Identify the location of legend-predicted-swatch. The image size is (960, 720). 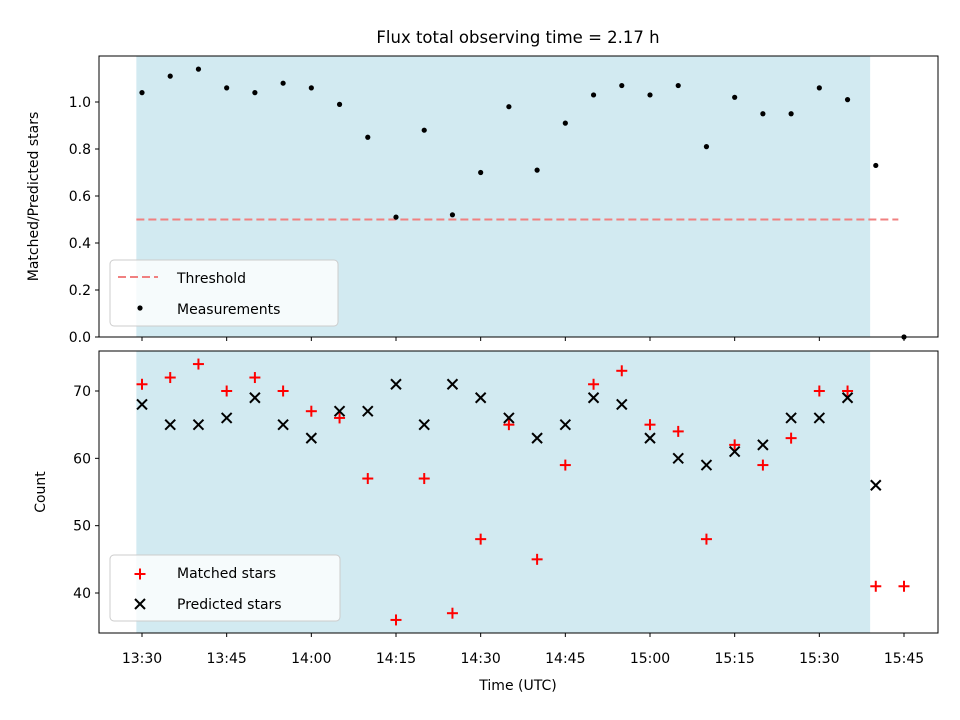
(140, 604).